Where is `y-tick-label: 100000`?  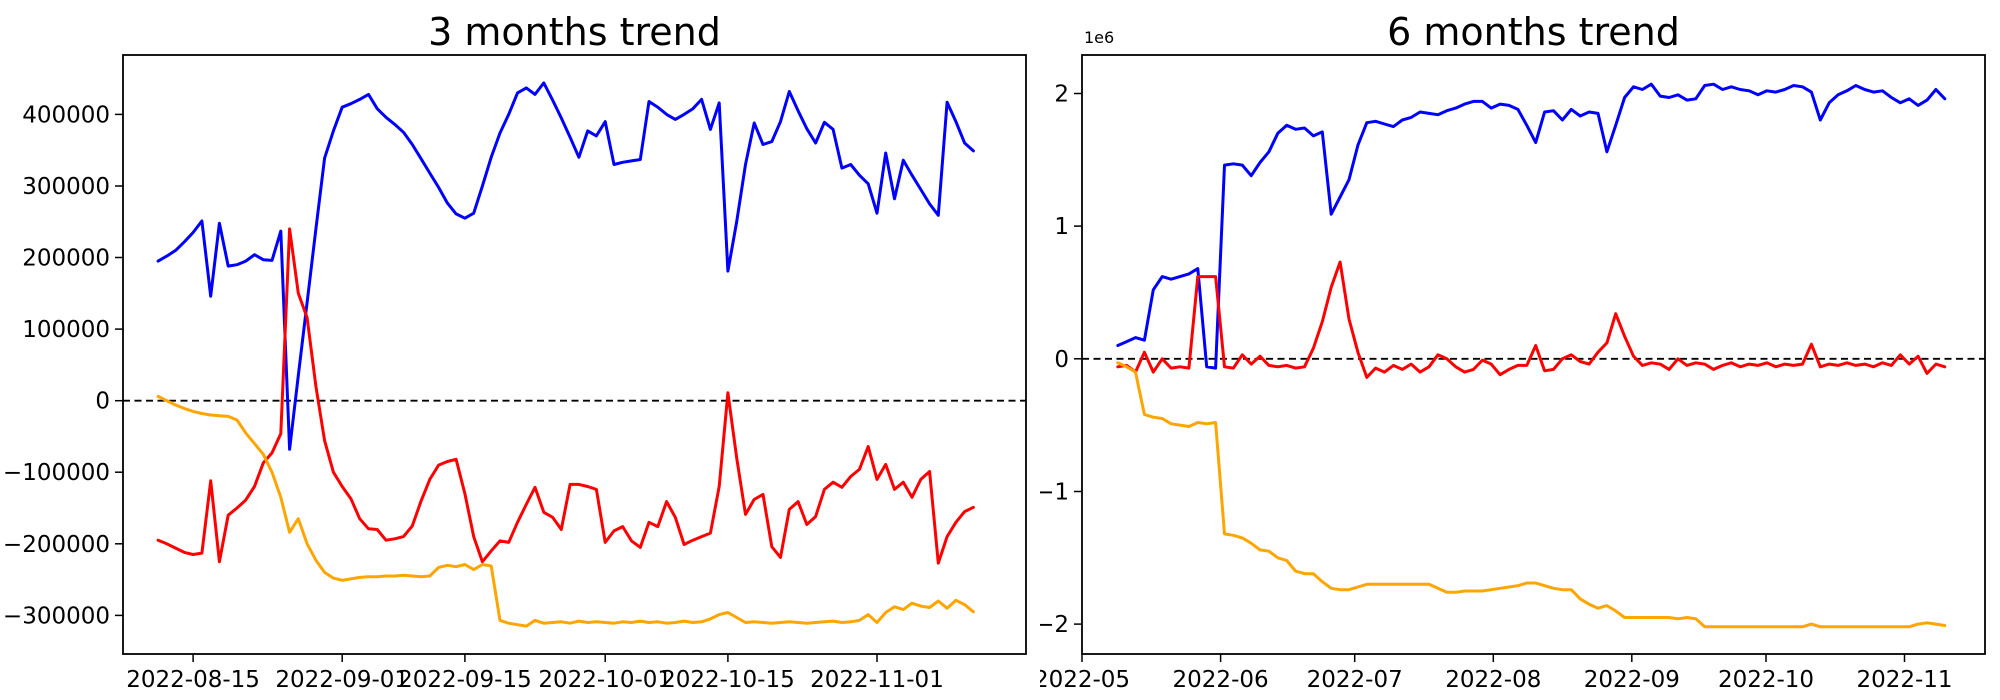 y-tick-label: 100000 is located at coordinates (66, 330).